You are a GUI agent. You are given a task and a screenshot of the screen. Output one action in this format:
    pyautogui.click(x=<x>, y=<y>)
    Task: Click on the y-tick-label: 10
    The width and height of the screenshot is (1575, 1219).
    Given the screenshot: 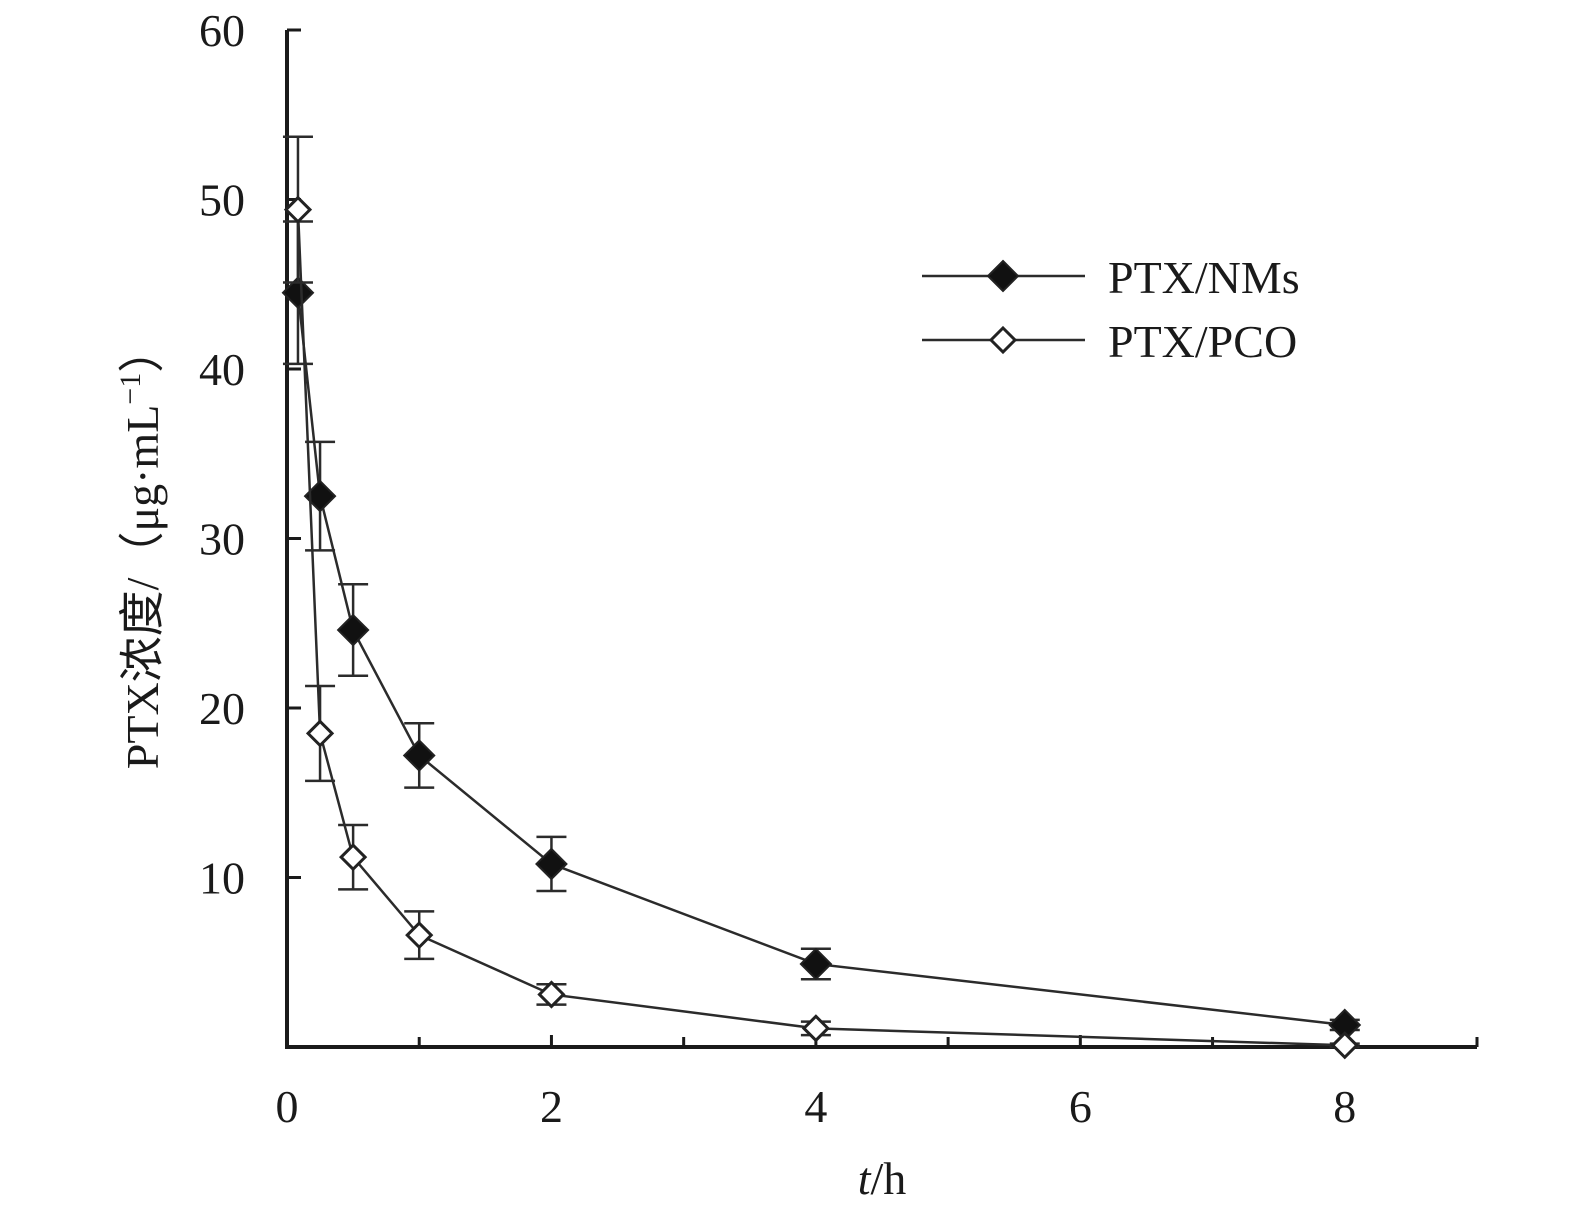 What is the action you would take?
    pyautogui.click(x=222, y=878)
    